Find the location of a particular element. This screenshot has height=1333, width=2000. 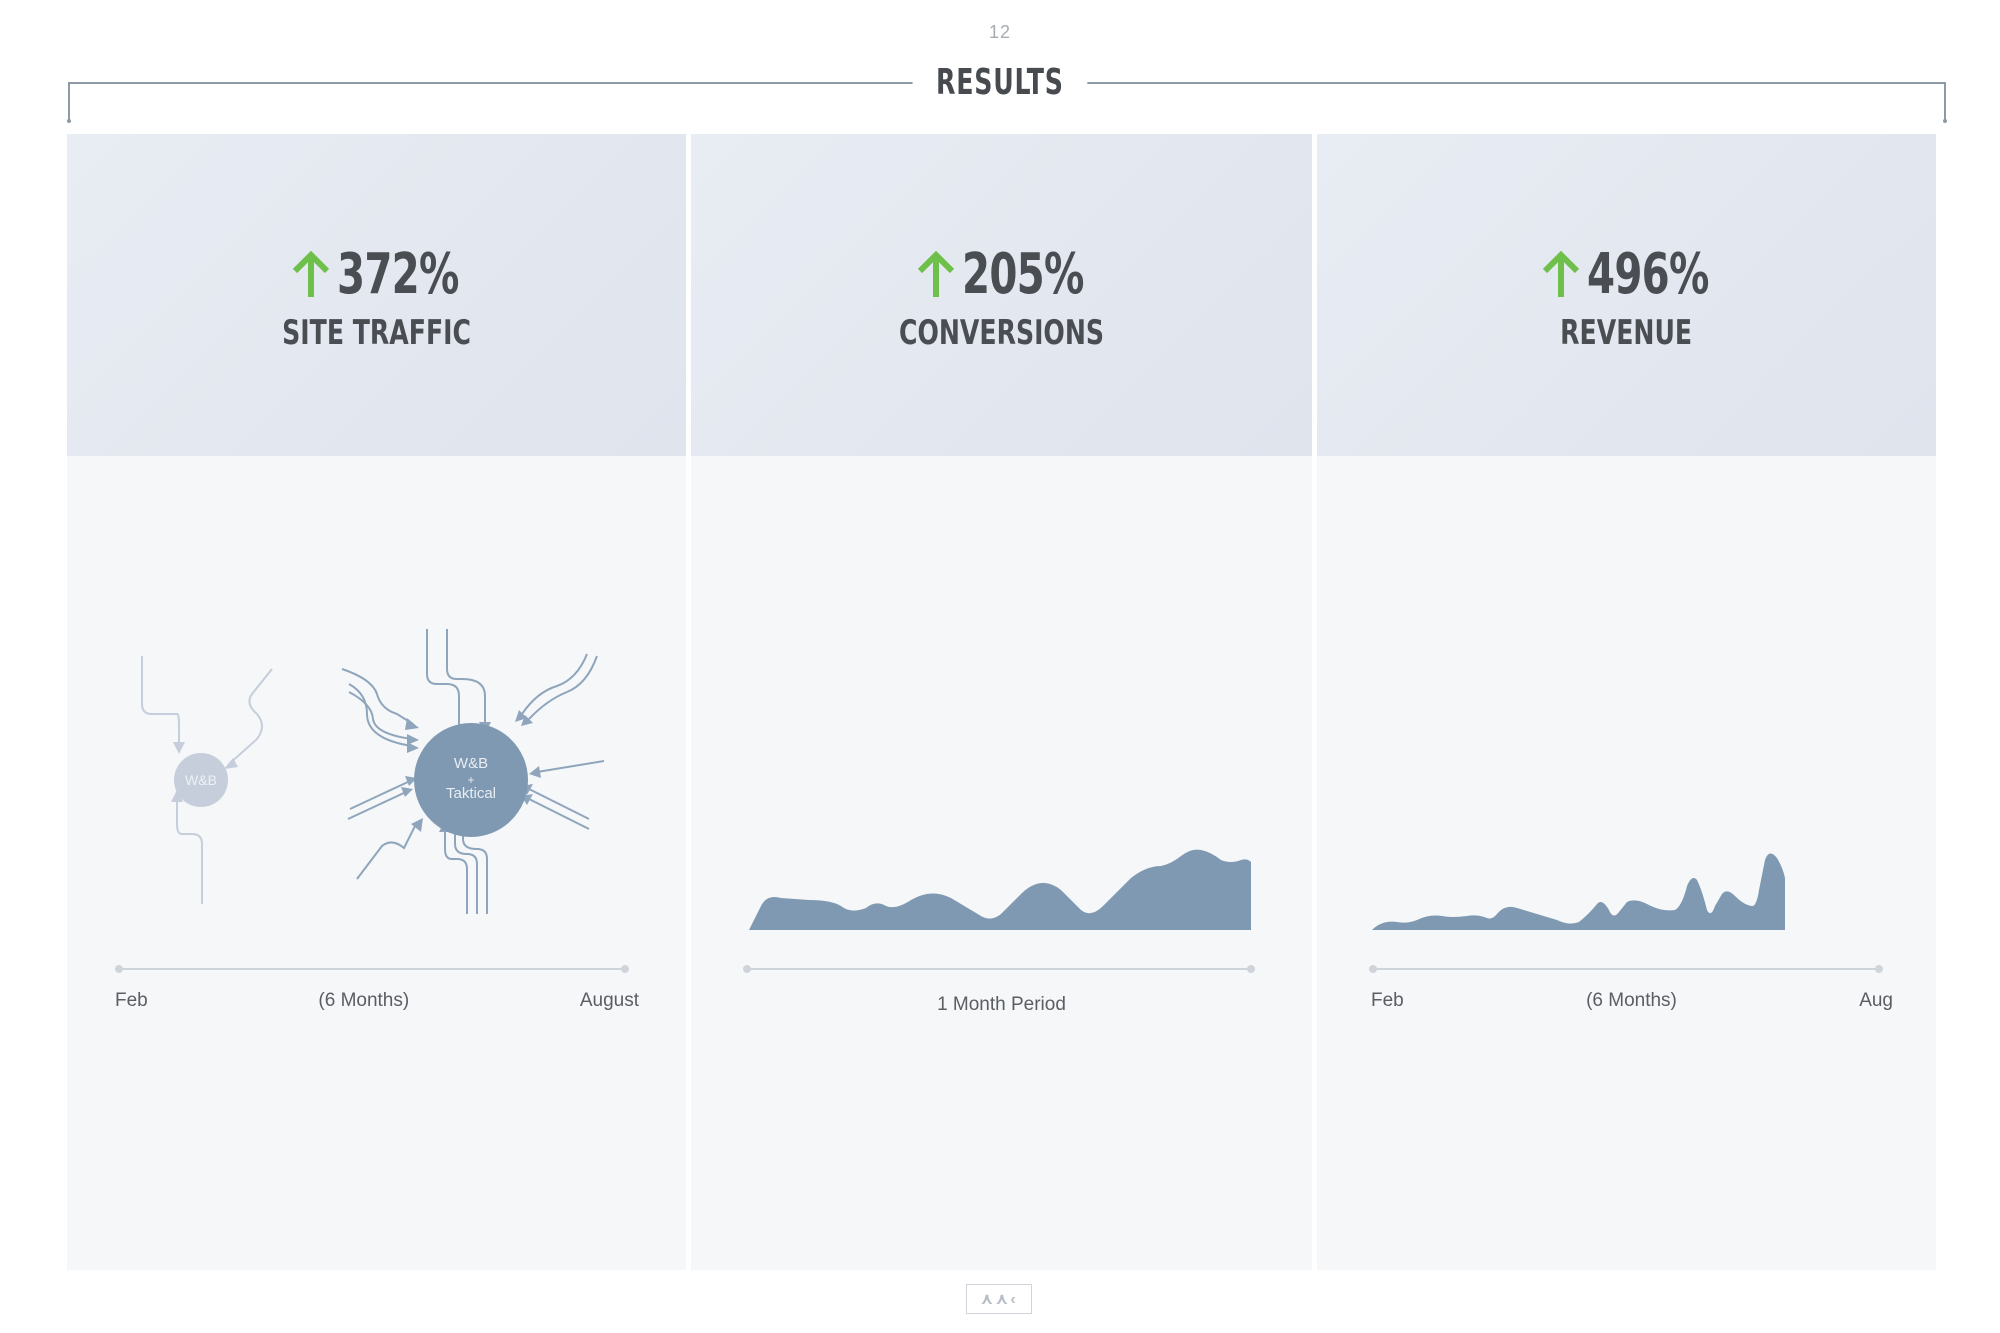

metric-value: 496% is located at coordinates (1647, 274).